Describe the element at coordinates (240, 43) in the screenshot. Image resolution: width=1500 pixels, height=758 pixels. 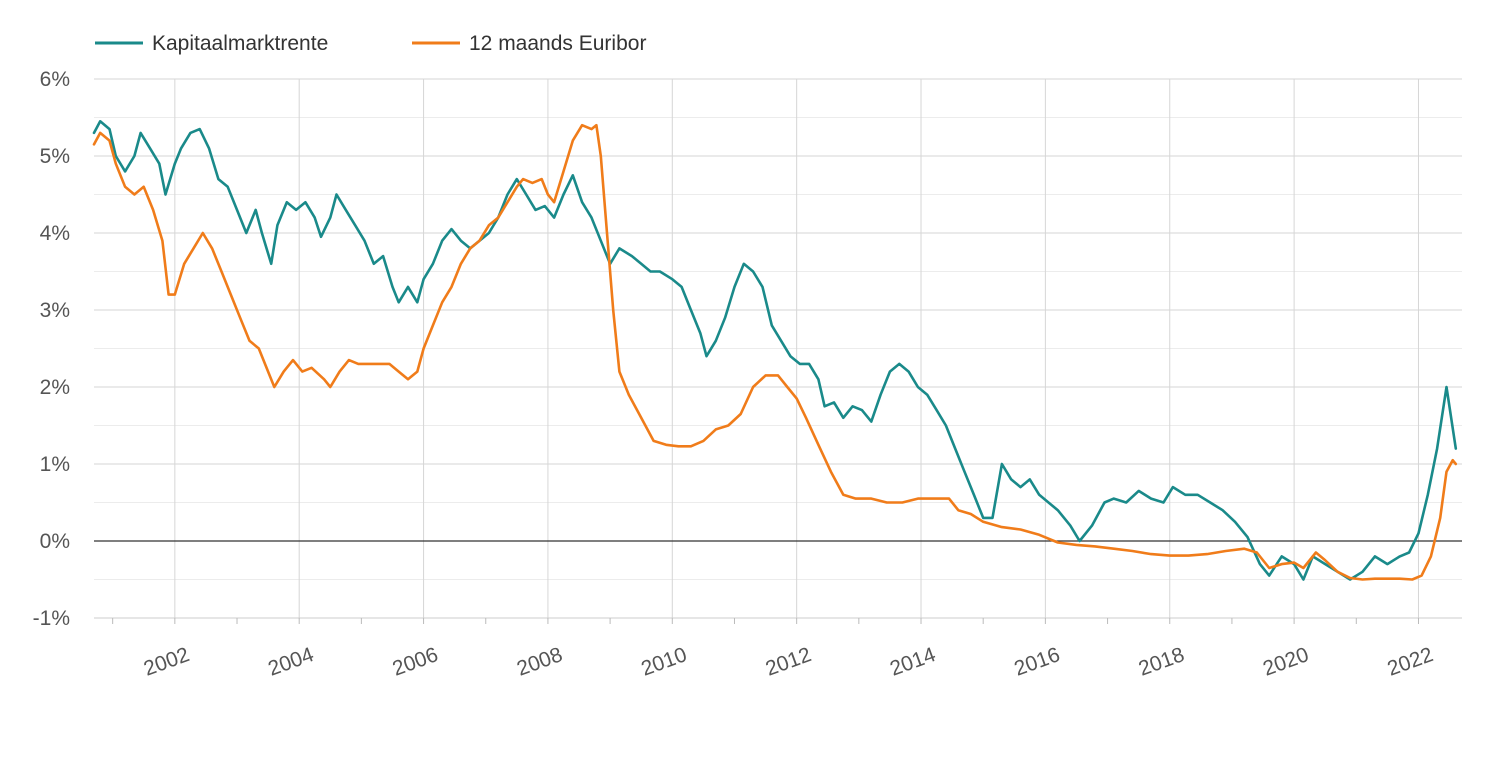
I see `legend-label-kapitaalmarktrente: Kapitaalmarktrente` at that location.